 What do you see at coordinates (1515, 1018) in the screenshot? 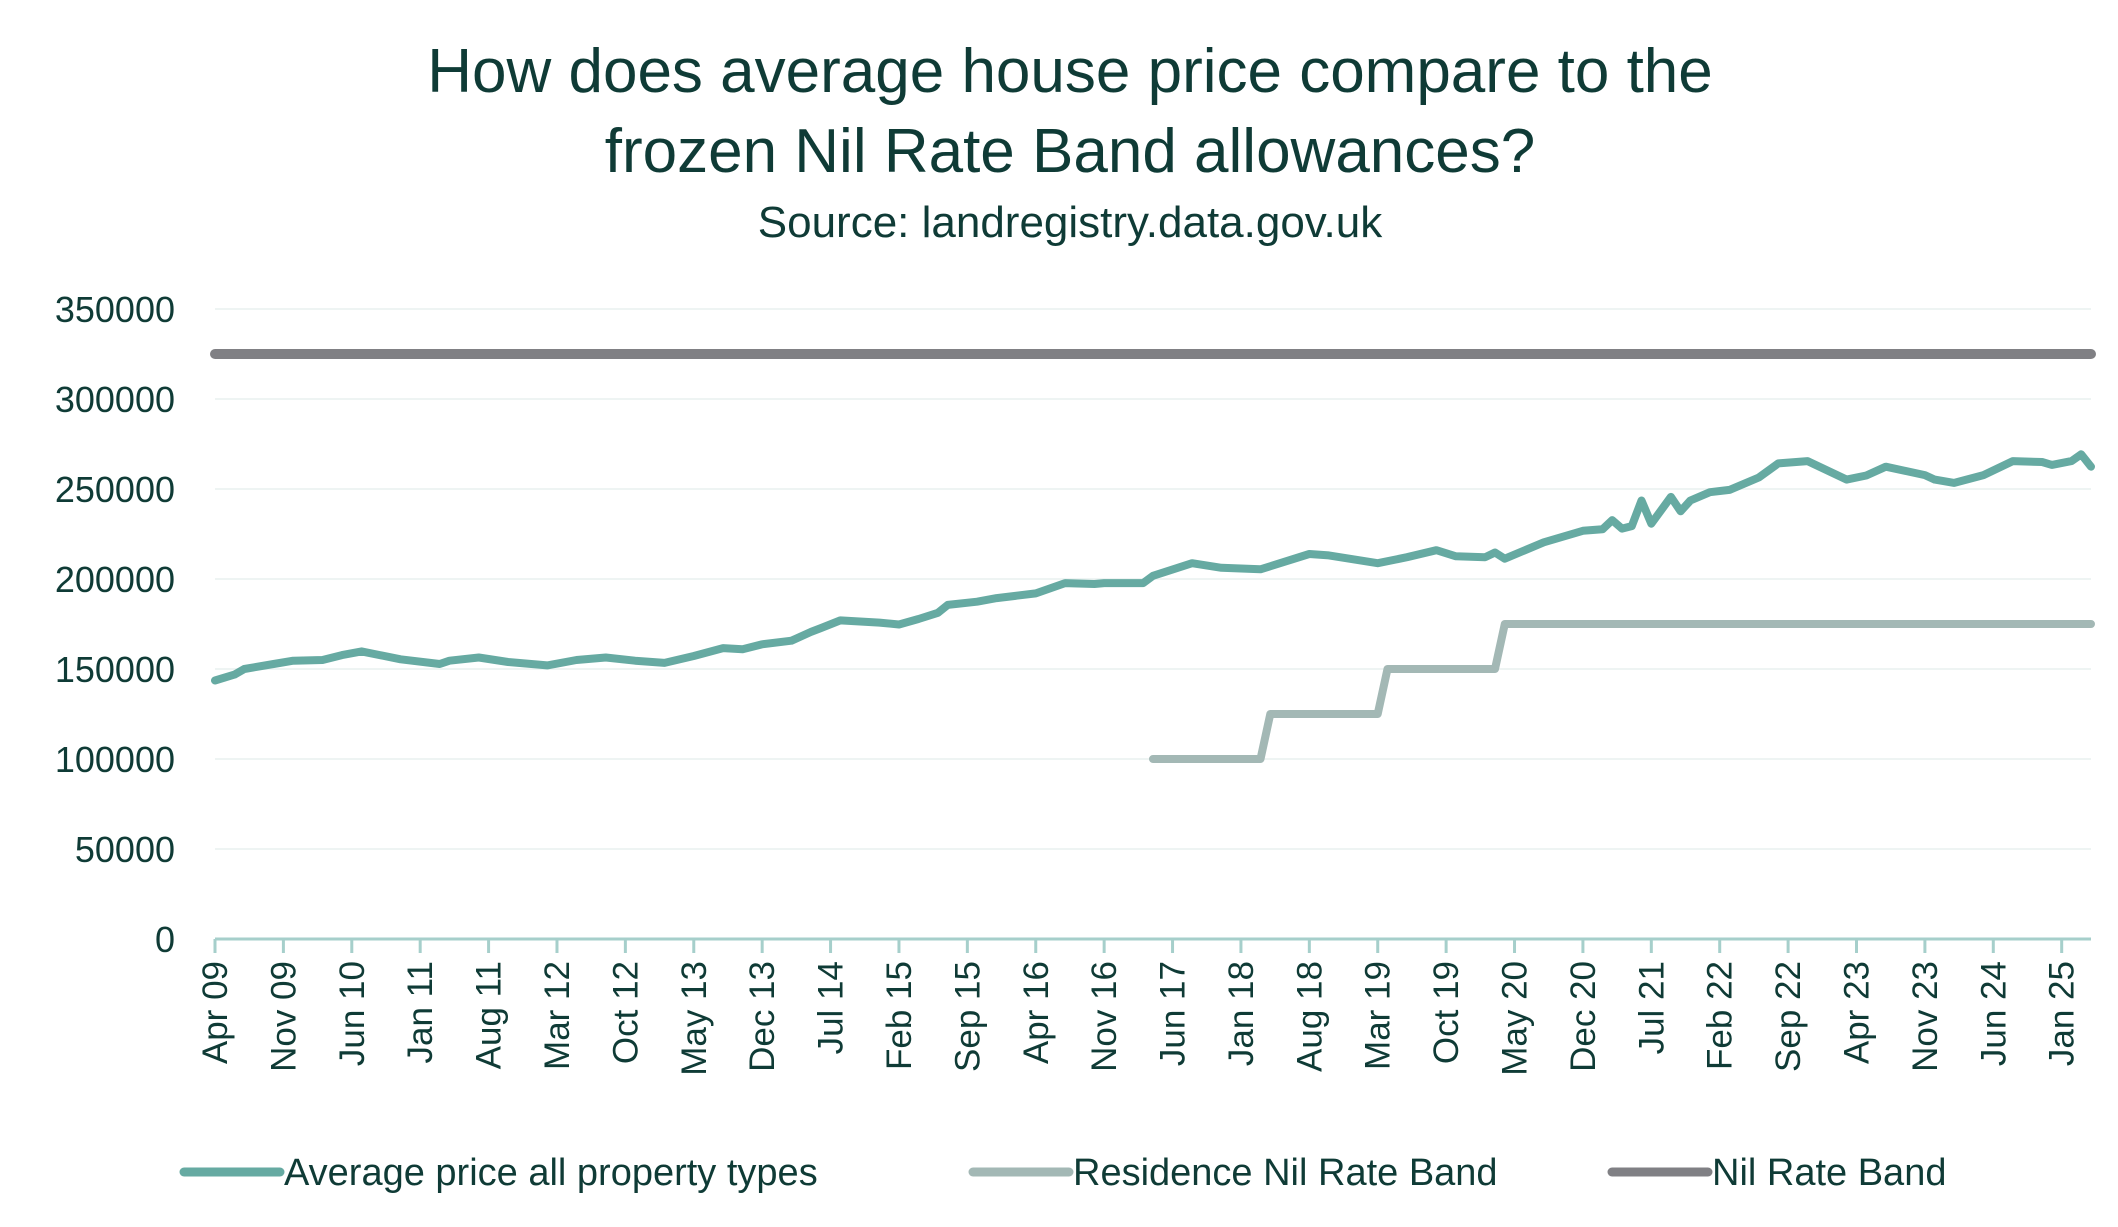
I see `x-tick-label: May 20` at bounding box center [1515, 1018].